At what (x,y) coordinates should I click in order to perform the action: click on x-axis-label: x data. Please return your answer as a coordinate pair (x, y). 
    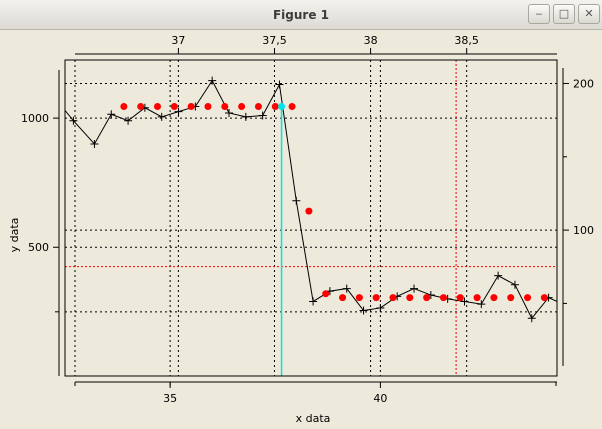
    Looking at the image, I should click on (313, 418).